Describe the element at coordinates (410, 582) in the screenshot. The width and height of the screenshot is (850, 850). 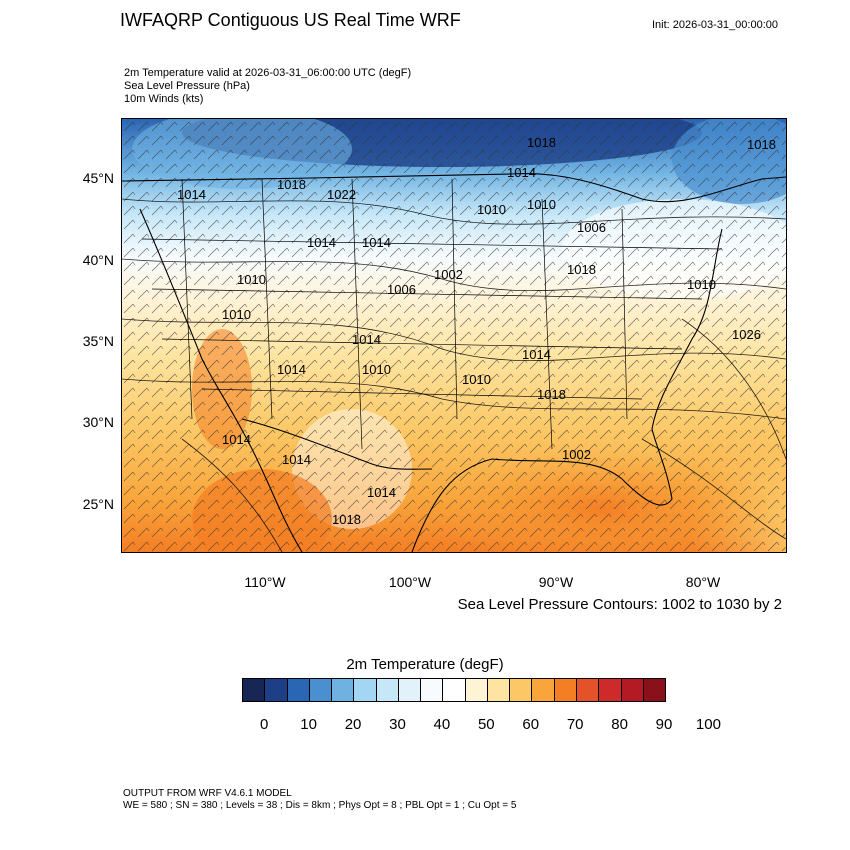
I see `lon-label-100w: 100°W` at that location.